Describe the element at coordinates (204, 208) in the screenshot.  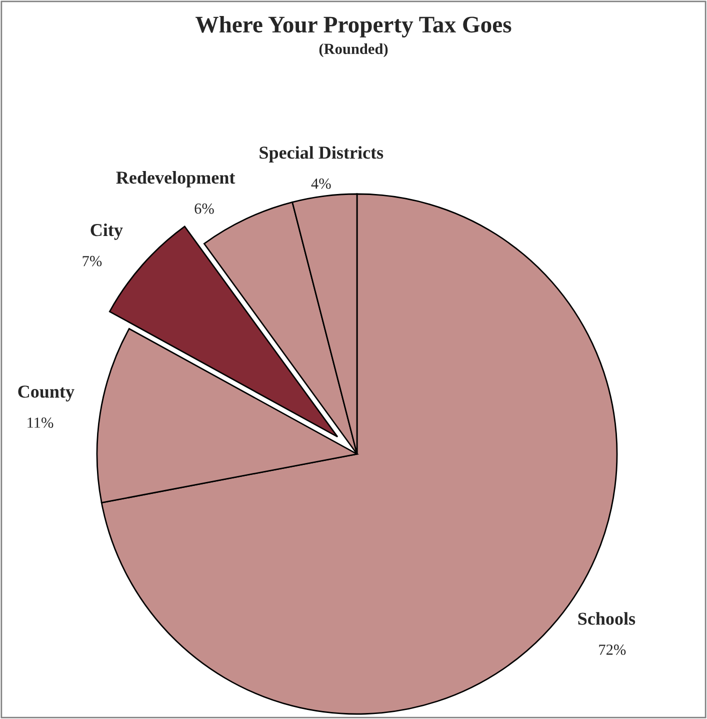
I see `data-label: 6%` at that location.